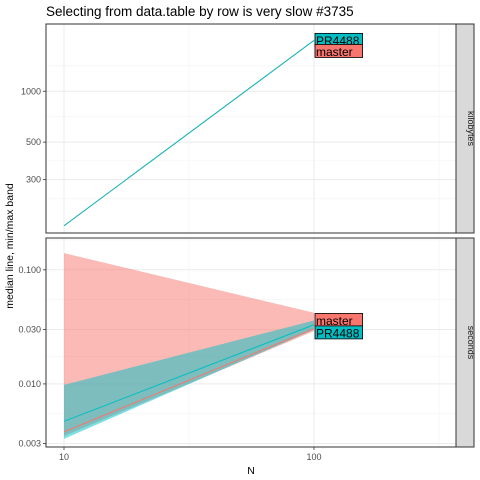 Image resolution: width=480 pixels, height=480 pixels. I want to click on median-line-master, so click(189, 380).